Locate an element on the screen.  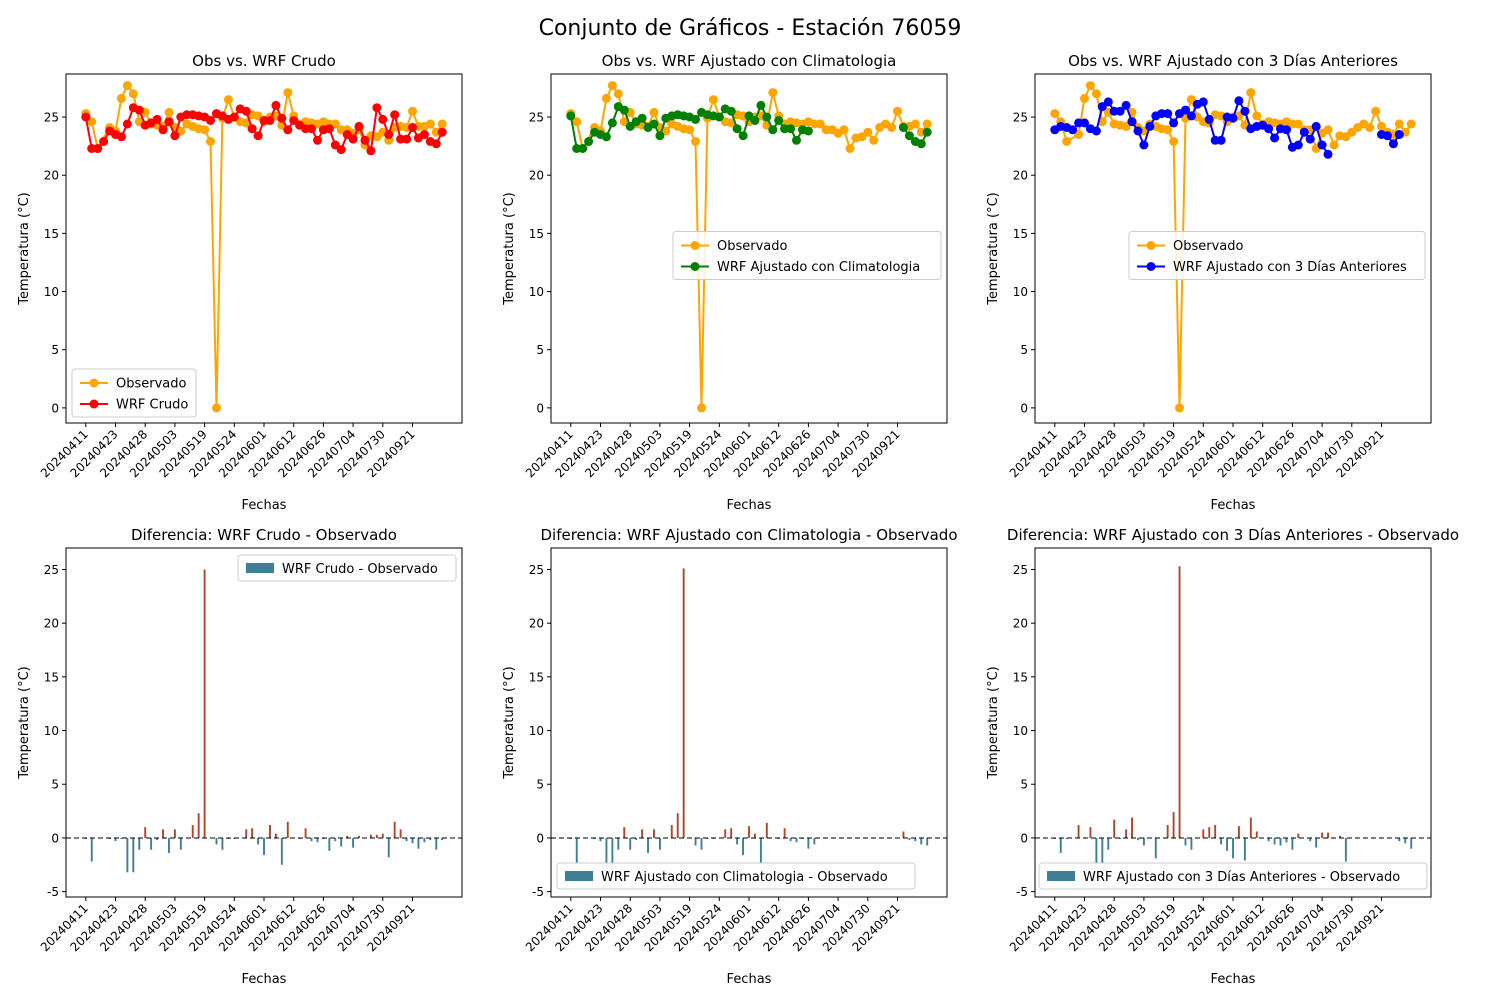
x-axis-label: Fechas is located at coordinates (749, 979).